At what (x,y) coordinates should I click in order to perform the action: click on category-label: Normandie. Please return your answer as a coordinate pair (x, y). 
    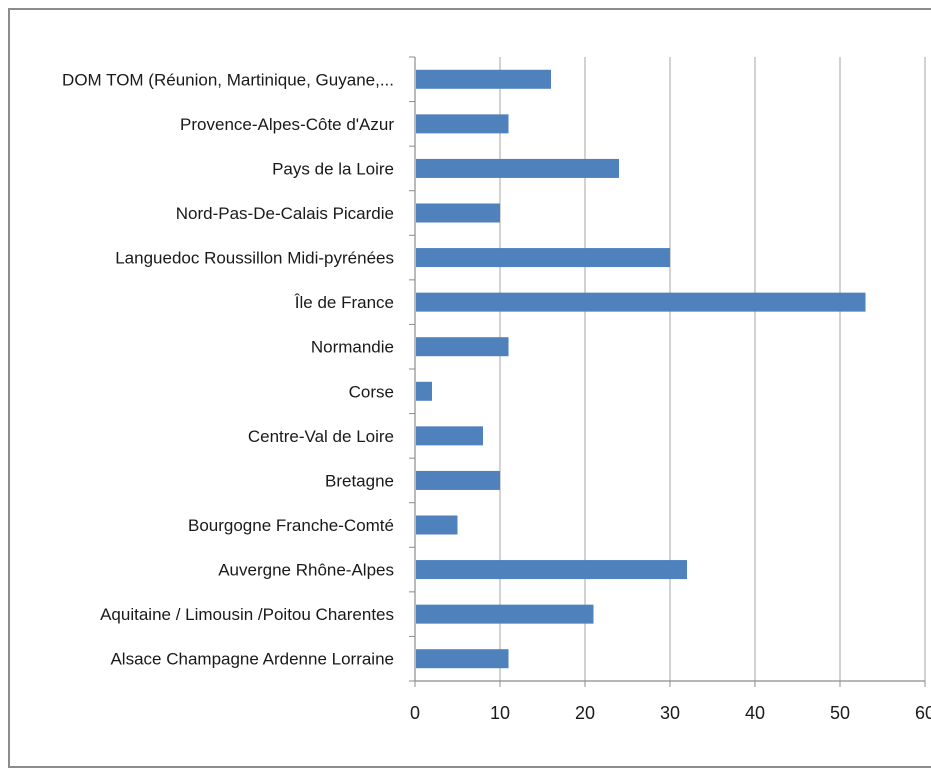
    Looking at the image, I should click on (352, 347).